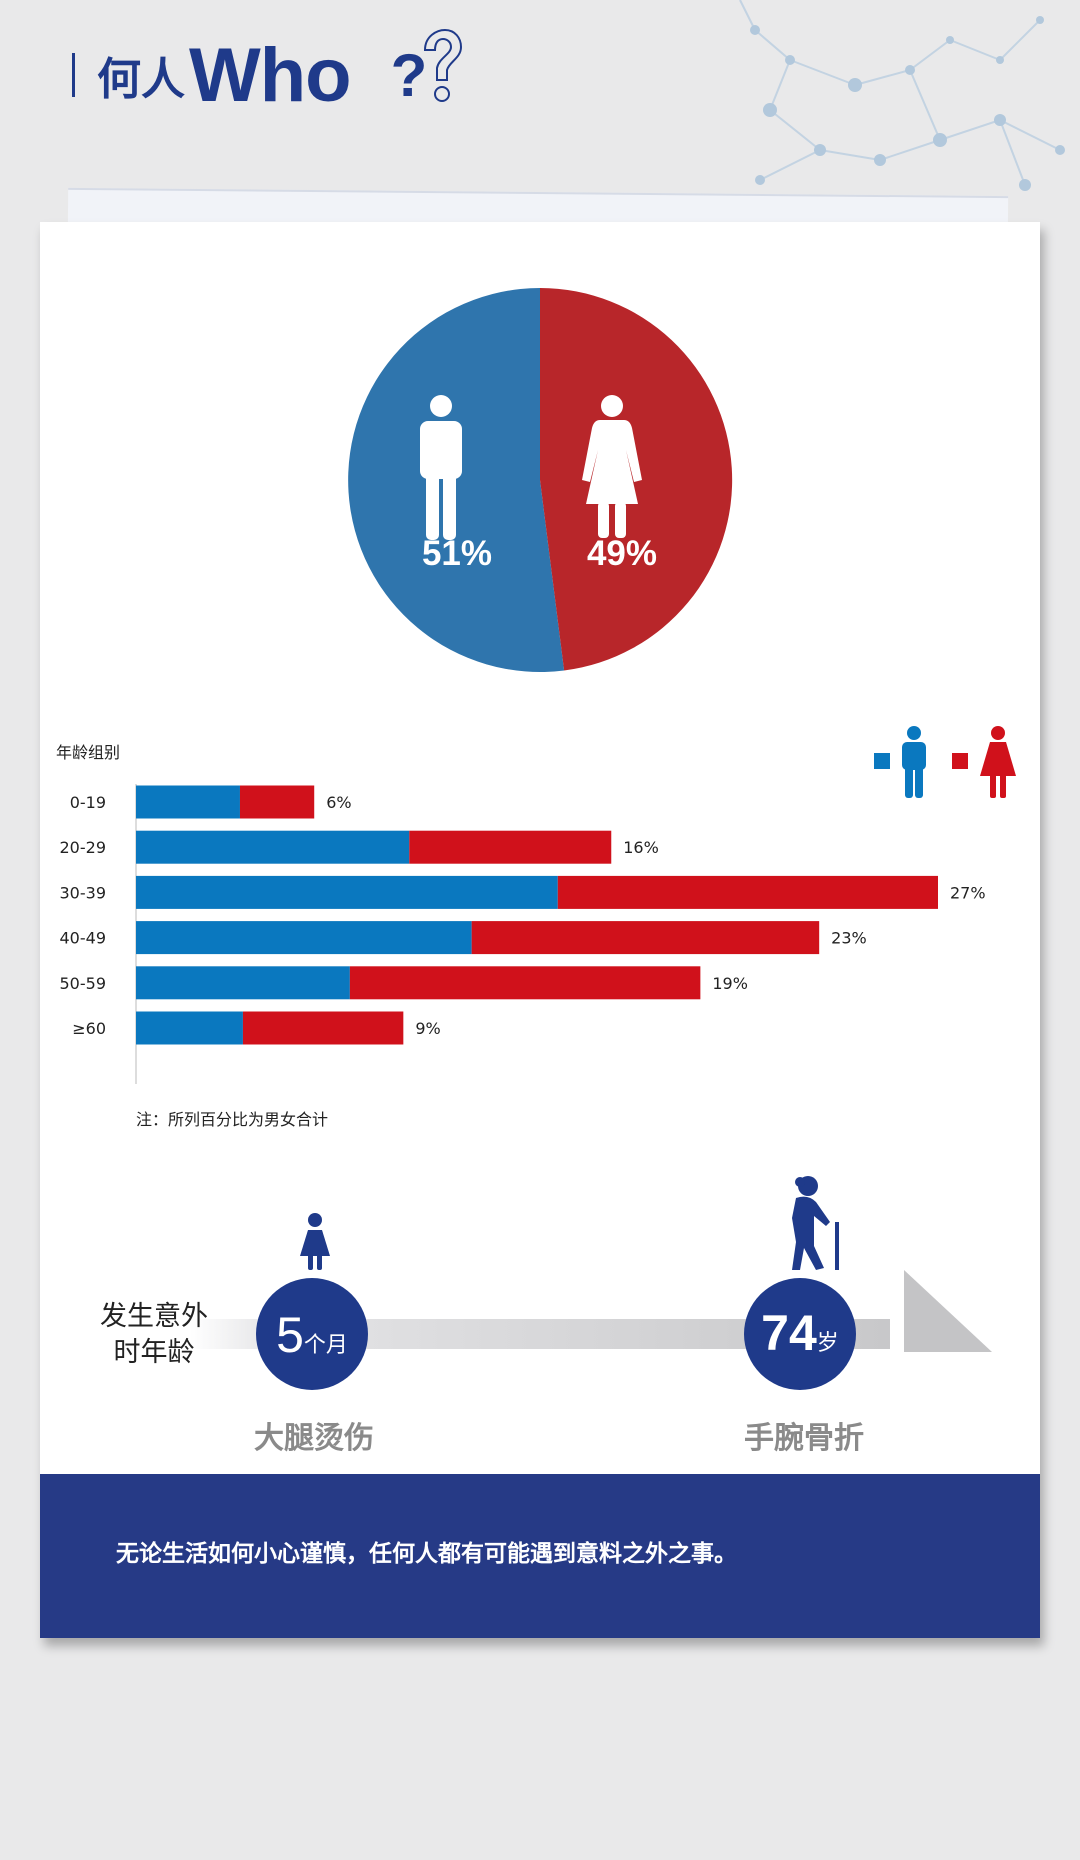  I want to click on old-age-value: 74, so click(789, 1333).